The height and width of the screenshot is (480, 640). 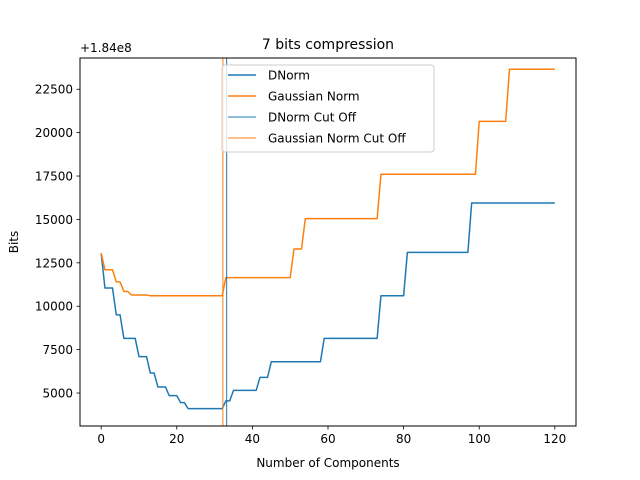 I want to click on x-tick-label: 20, so click(x=176, y=439).